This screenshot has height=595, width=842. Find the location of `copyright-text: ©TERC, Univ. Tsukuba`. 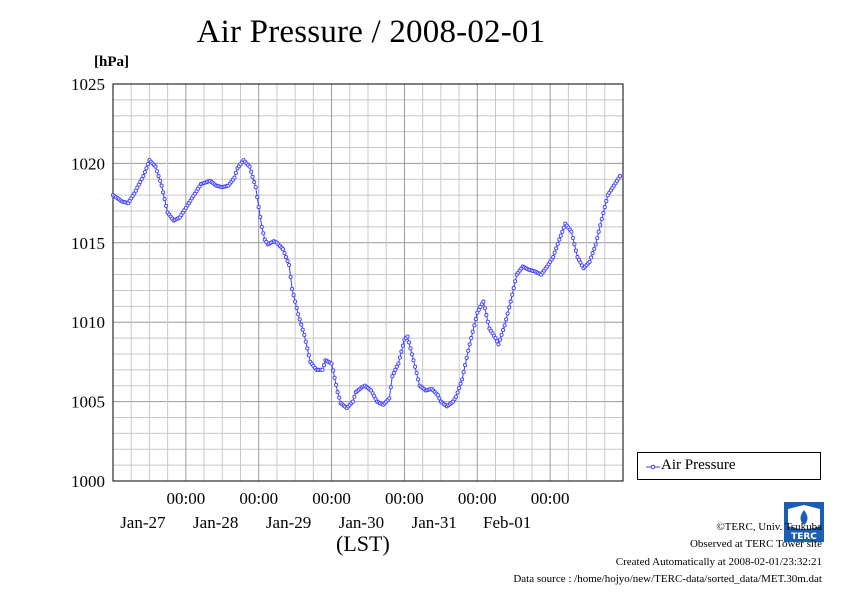

copyright-text: ©TERC, Univ. Tsukuba is located at coordinates (769, 527).